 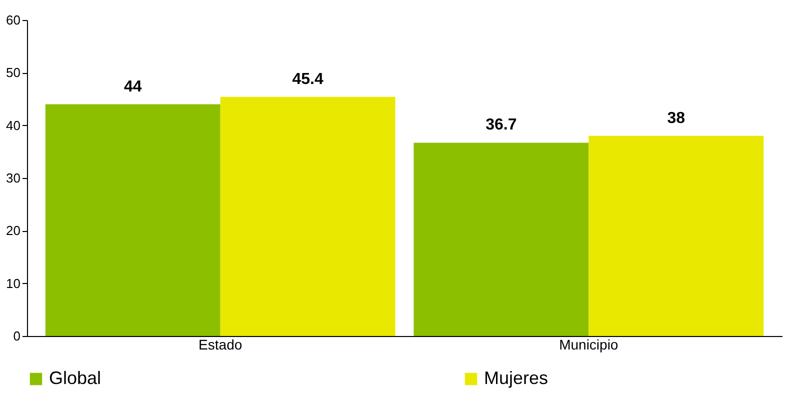 I want to click on y-tick-label: 60, so click(x=13, y=20).